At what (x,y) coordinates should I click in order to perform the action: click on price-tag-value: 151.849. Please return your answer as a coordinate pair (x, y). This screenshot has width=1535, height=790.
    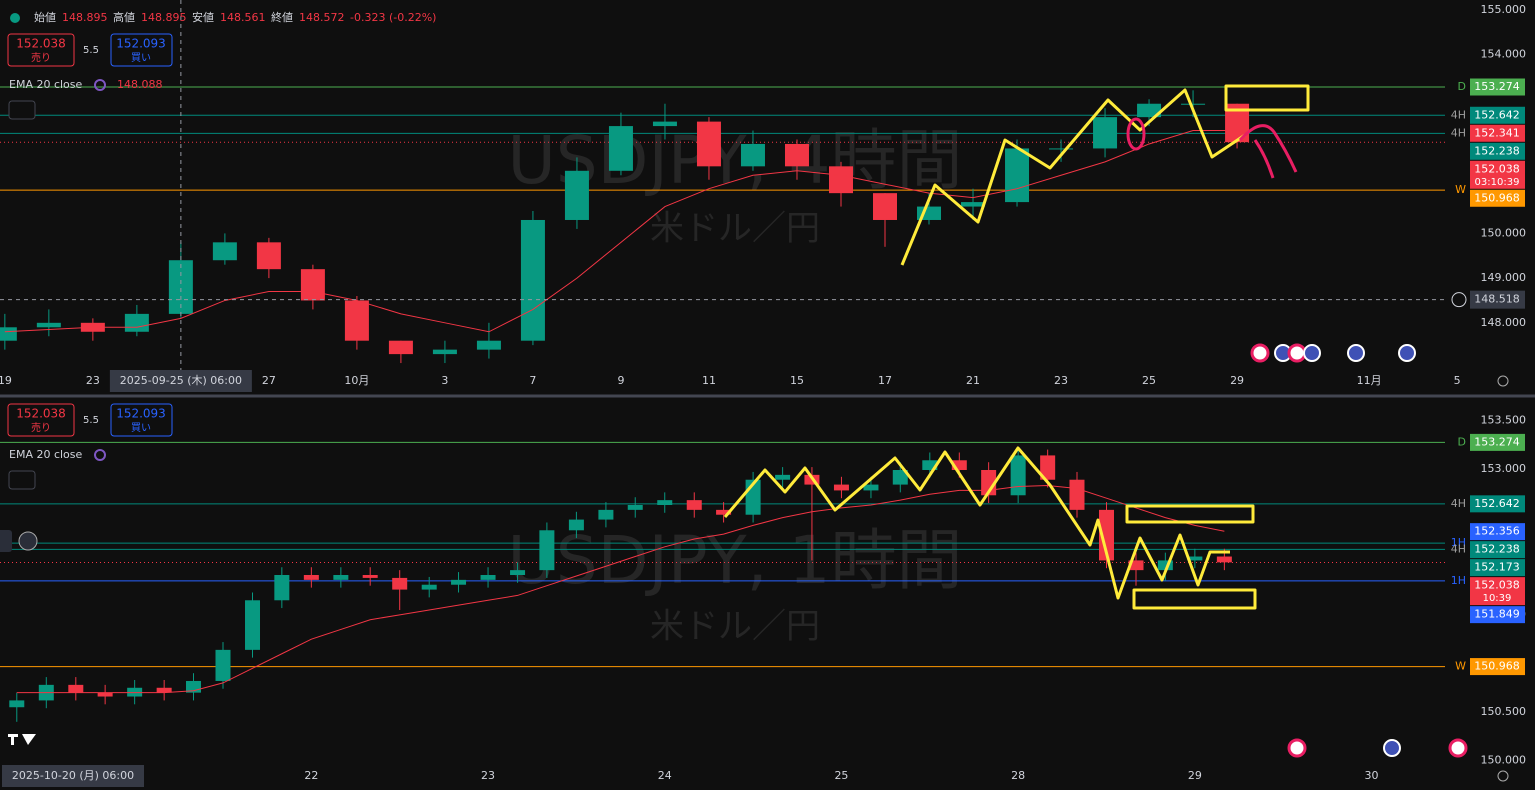
    Looking at the image, I should click on (1497, 614).